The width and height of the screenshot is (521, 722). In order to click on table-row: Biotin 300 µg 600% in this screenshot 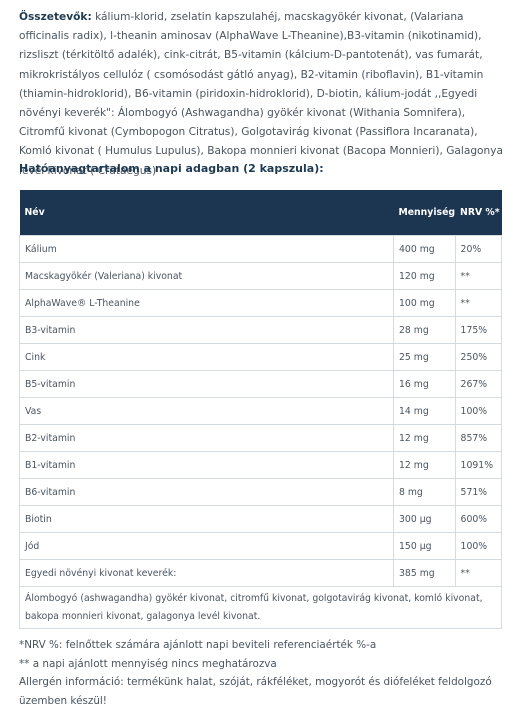, I will do `click(261, 519)`.